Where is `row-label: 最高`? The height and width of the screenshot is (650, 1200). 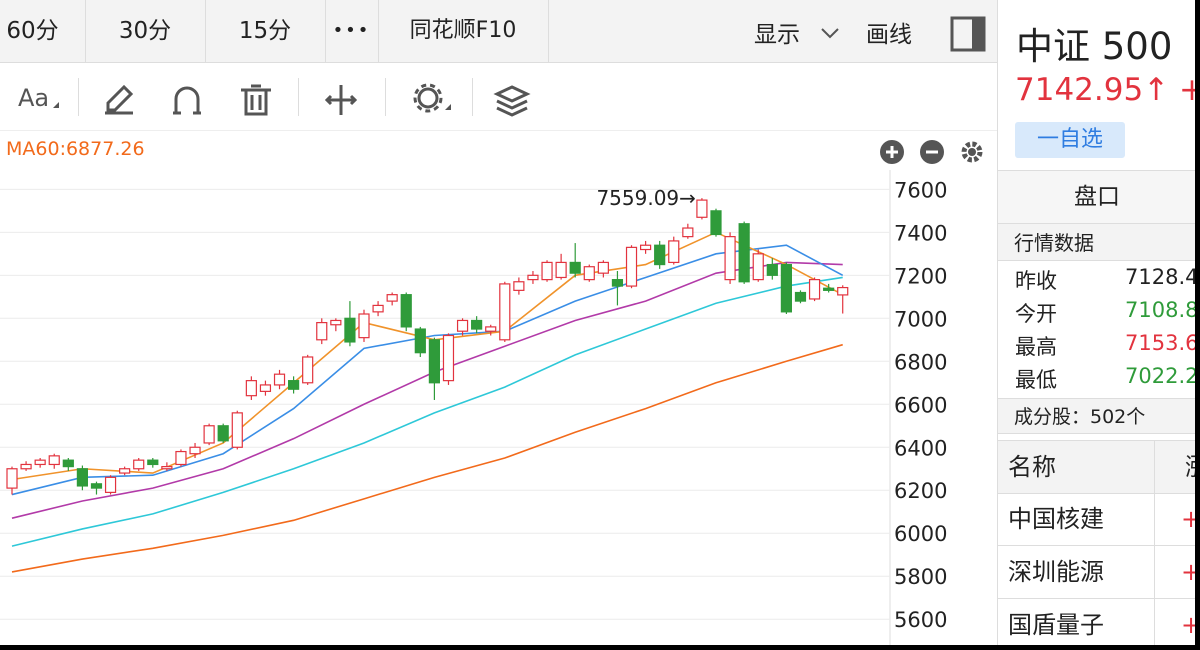 row-label: 最高 is located at coordinates (1036, 347).